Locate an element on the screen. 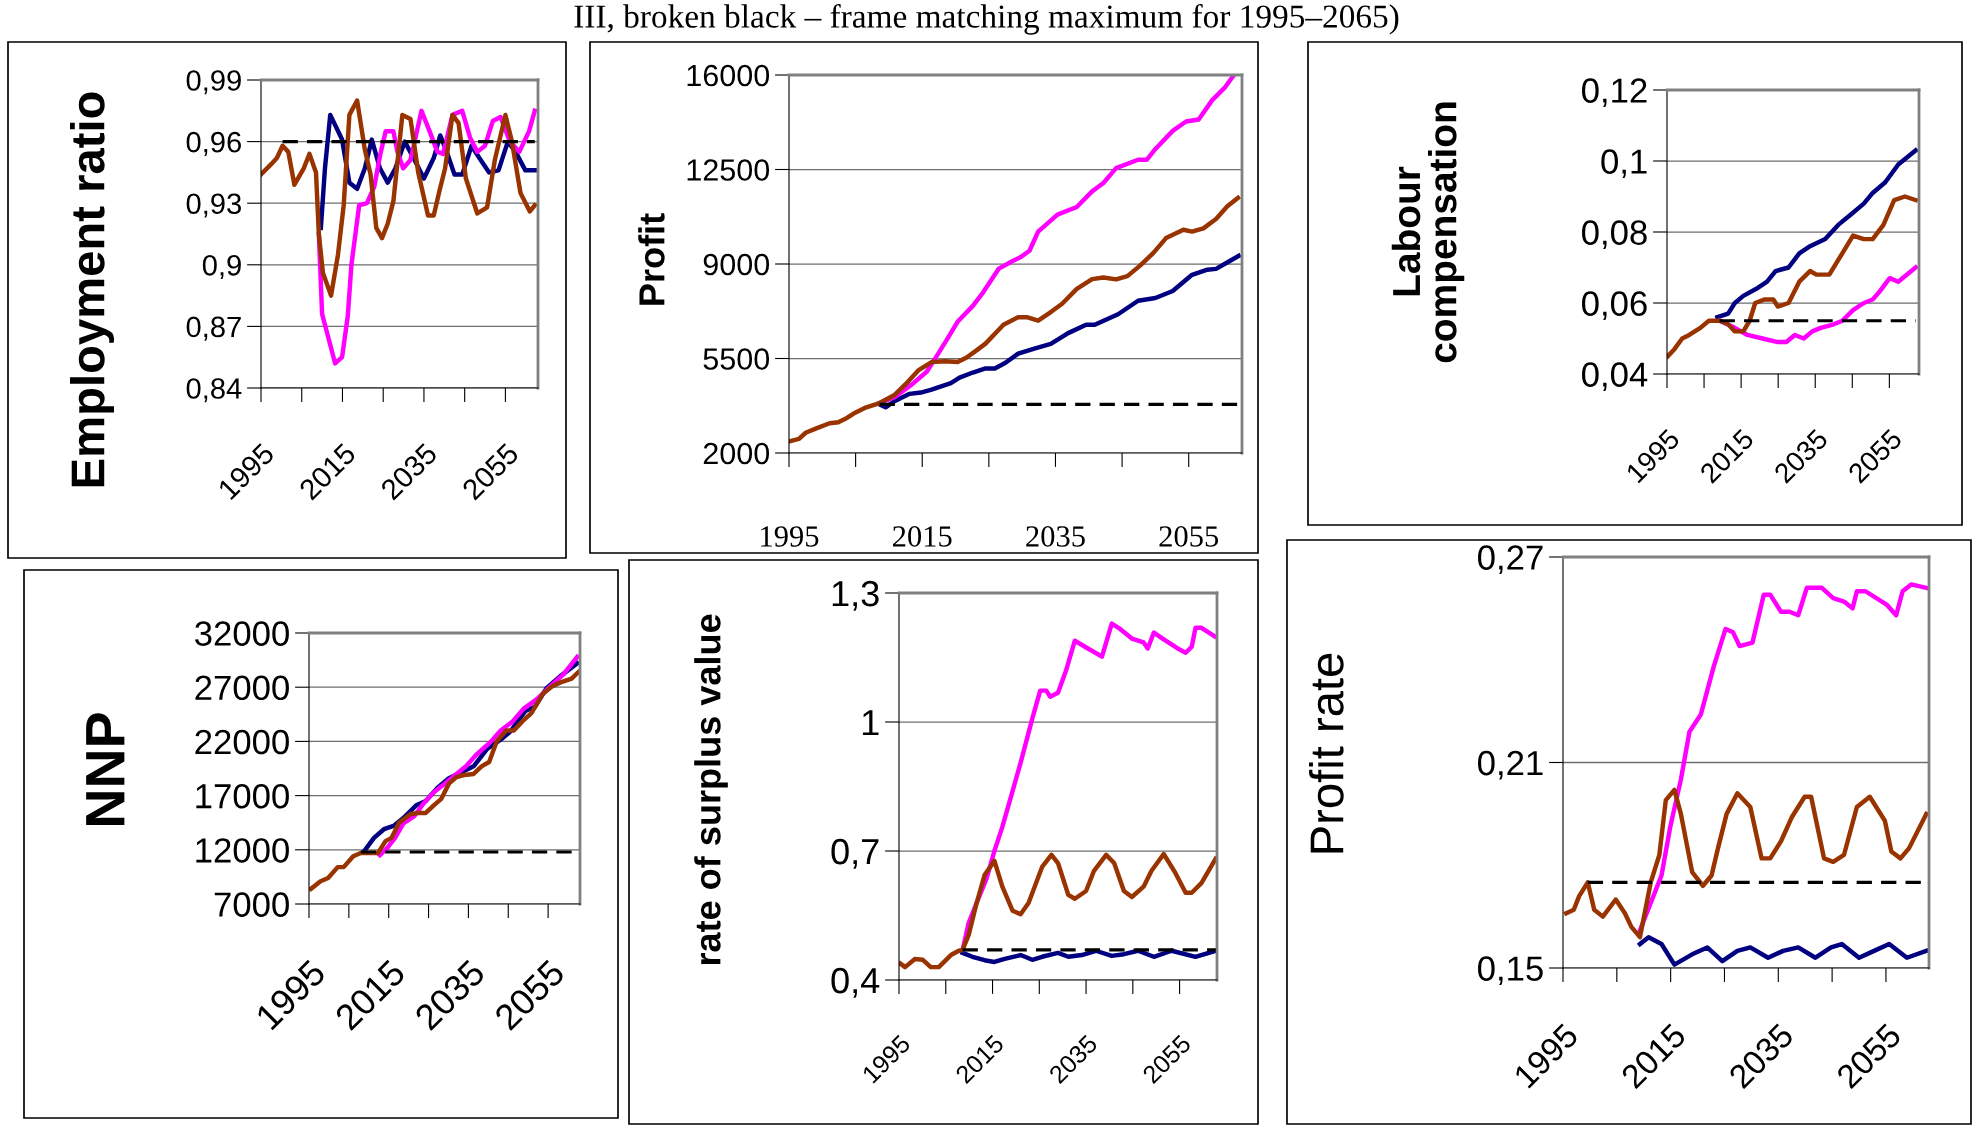  y-tick-label: 0,87 is located at coordinates (213, 328).